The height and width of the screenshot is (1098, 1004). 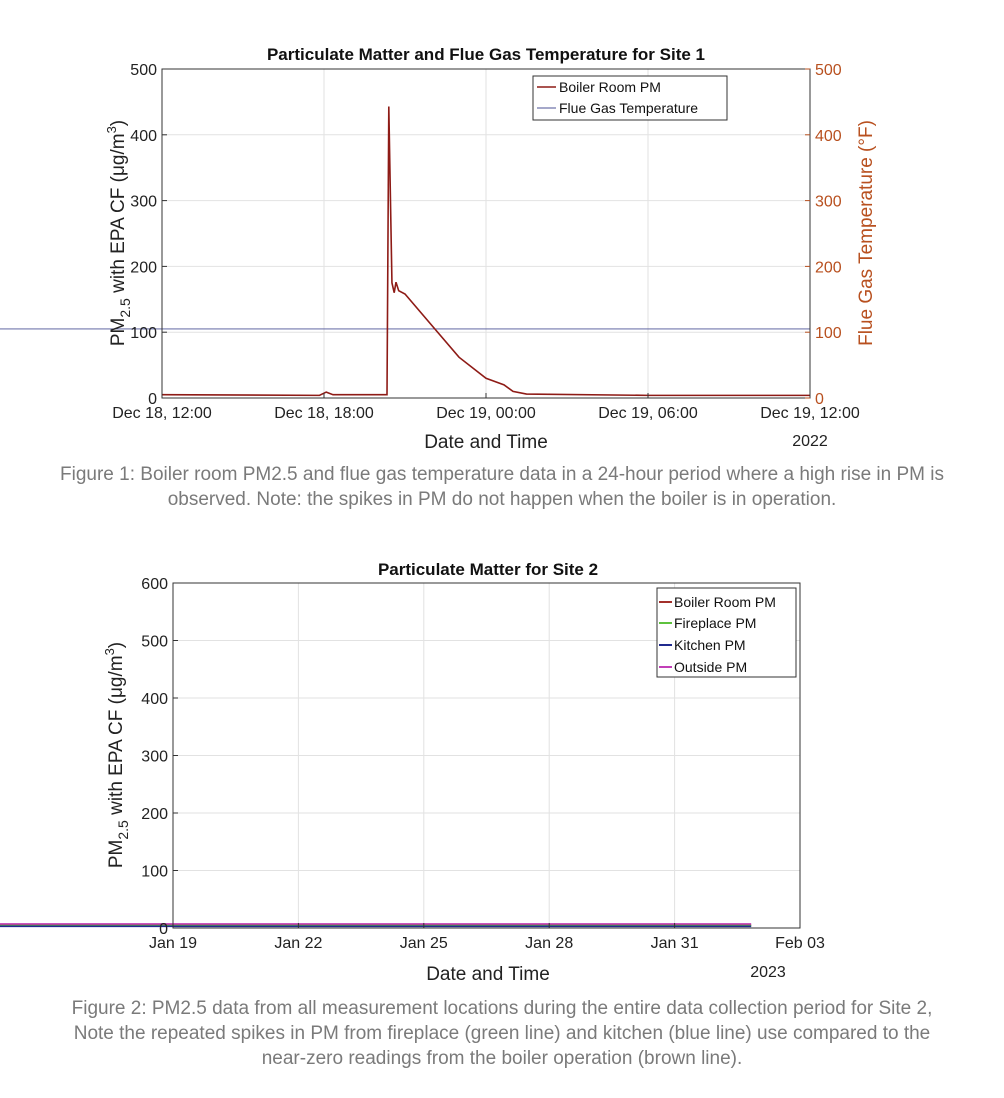 I want to click on x-tick-label: Jan 25, so click(x=424, y=943).